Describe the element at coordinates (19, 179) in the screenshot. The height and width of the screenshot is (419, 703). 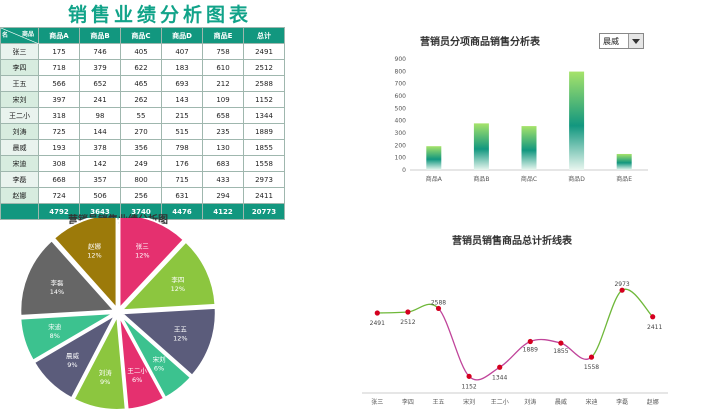
I see `row-name-cell: 李磊` at that location.